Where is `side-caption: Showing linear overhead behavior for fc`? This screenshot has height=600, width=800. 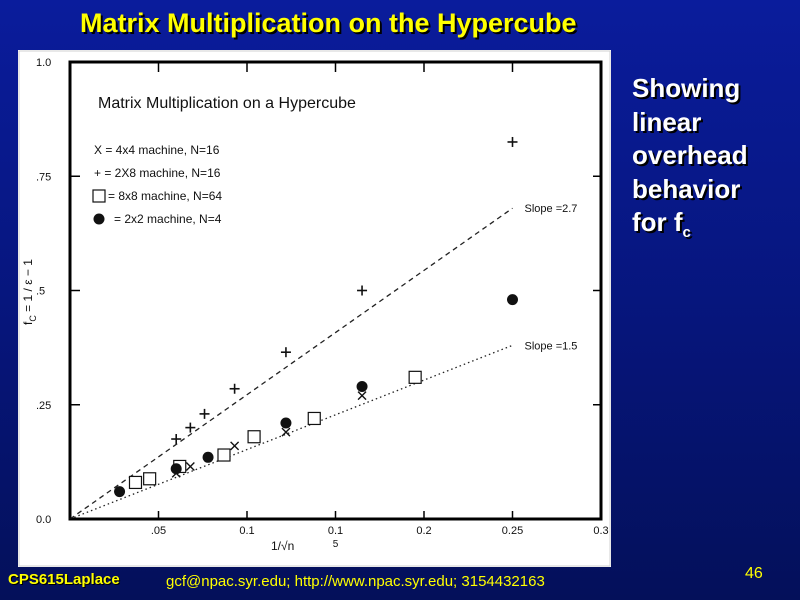
side-caption: Showing linear overhead behavior for fc is located at coordinates (712, 161).